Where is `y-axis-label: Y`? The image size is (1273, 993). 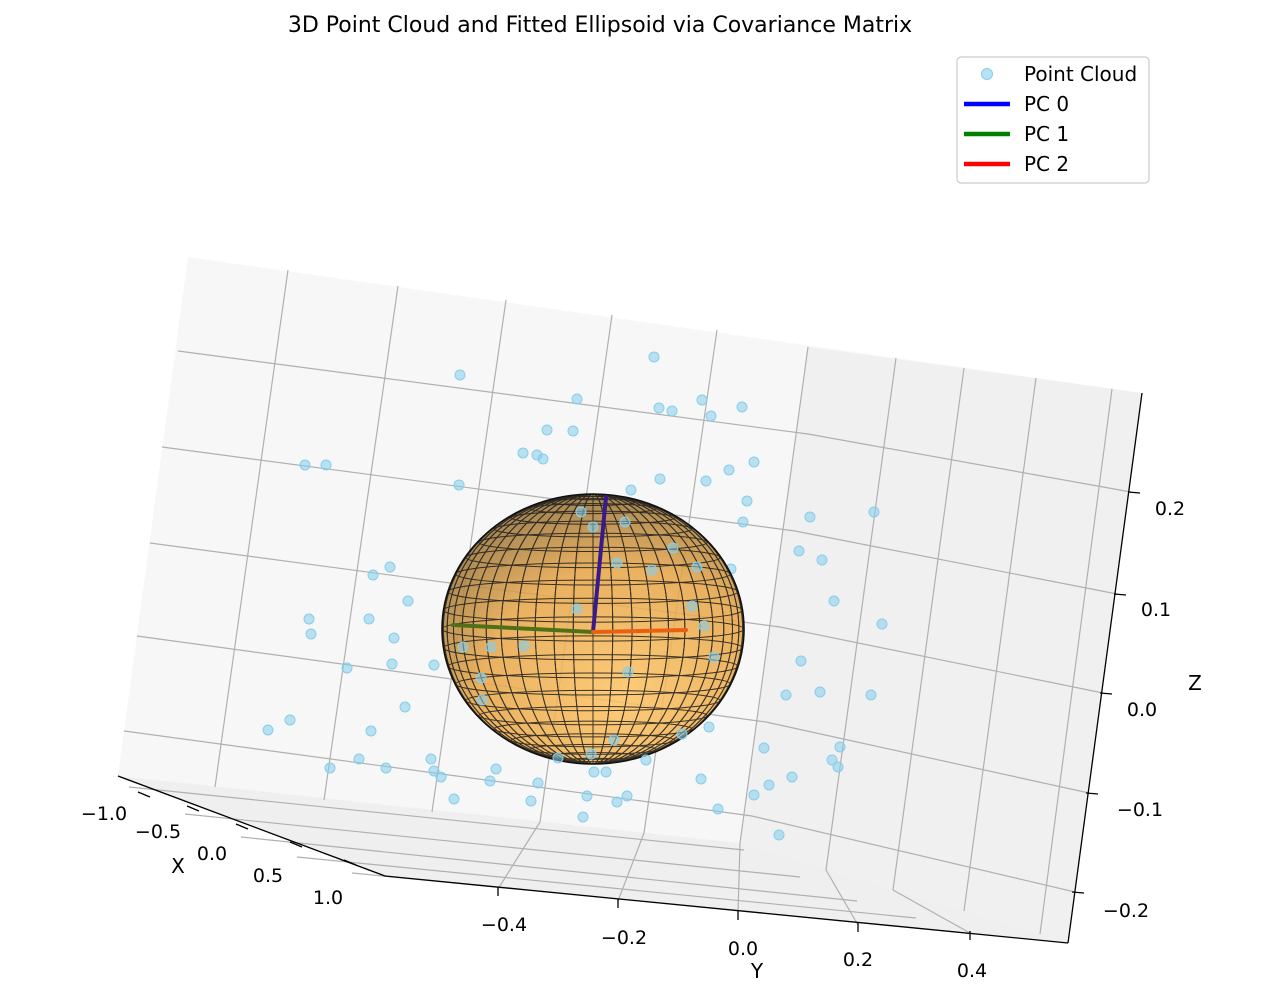
y-axis-label: Y is located at coordinates (757, 971).